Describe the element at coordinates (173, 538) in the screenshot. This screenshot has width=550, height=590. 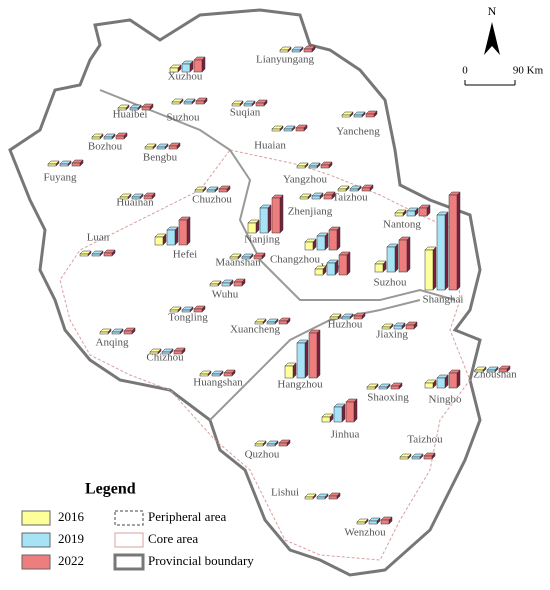
I see `legend-label: Core area` at that location.